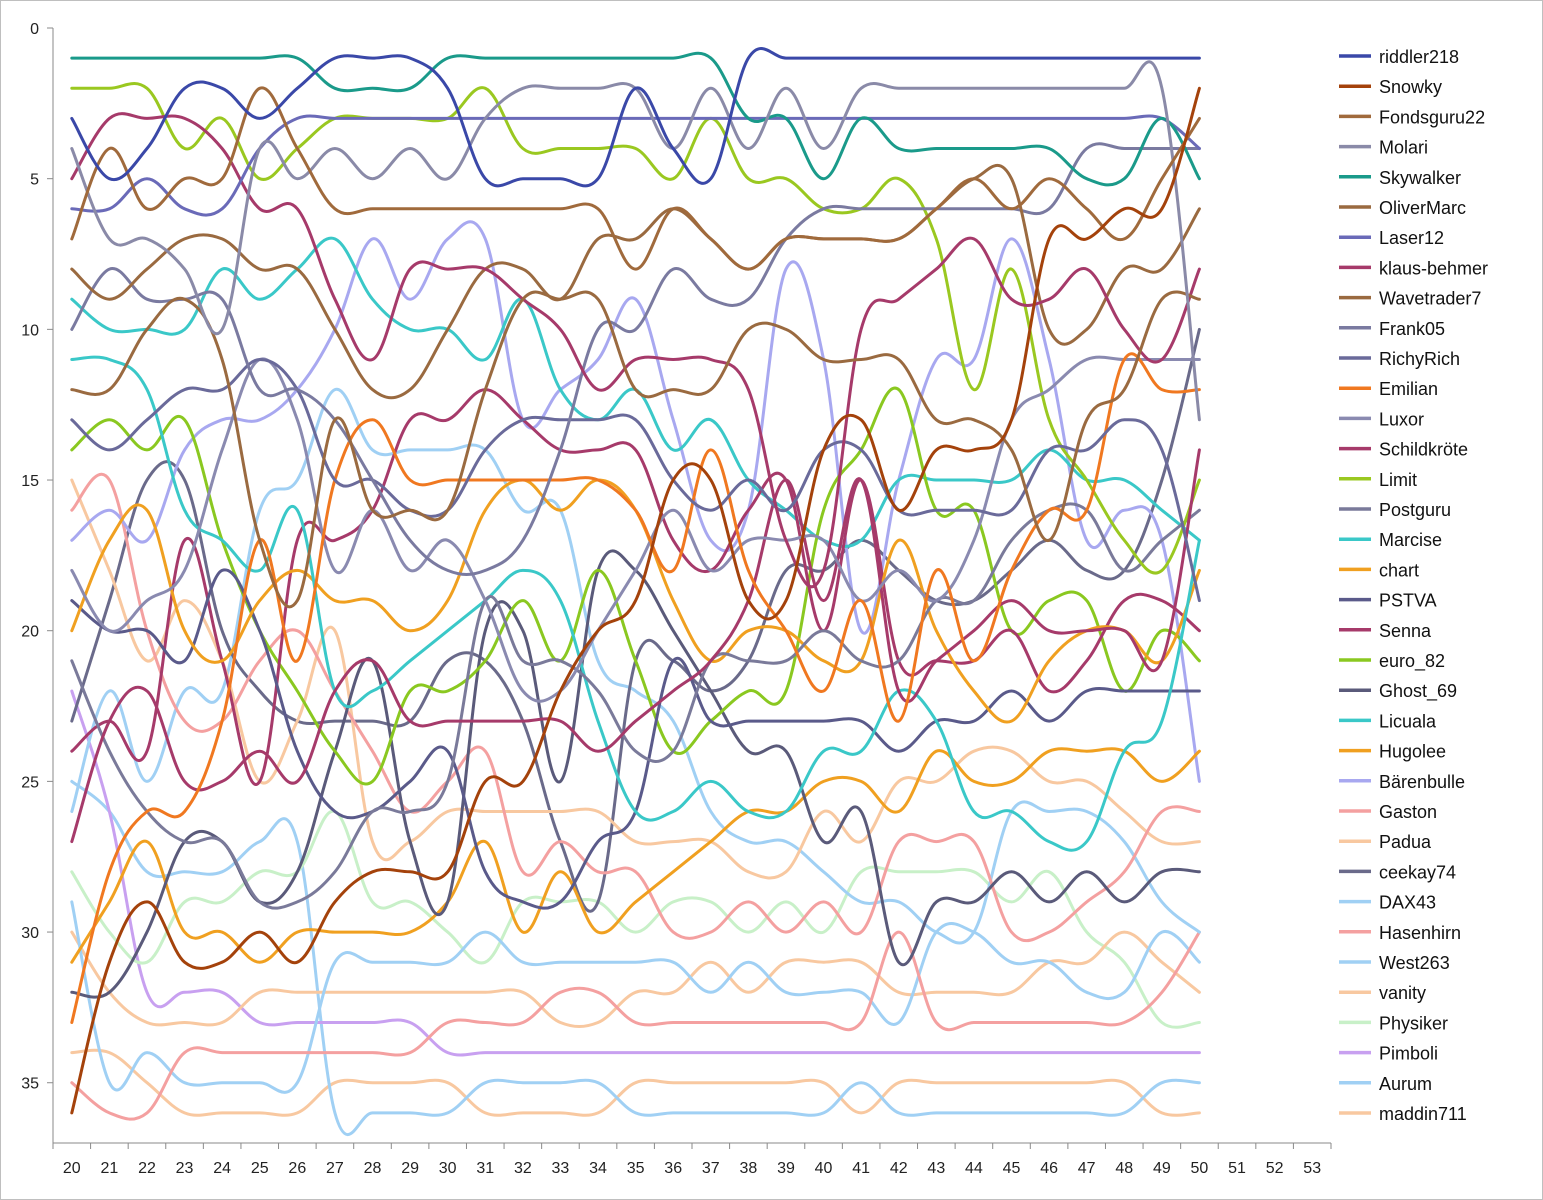  Describe the element at coordinates (1412, 329) in the screenshot. I see `legend-label: Frank05` at that location.